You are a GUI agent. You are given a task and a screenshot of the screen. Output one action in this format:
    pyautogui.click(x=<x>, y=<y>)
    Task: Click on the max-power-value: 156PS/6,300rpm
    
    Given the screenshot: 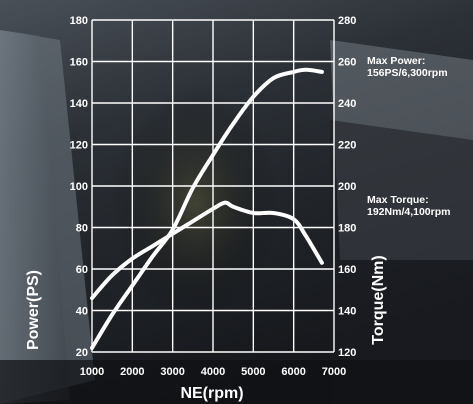 What is the action you would take?
    pyautogui.click(x=407, y=73)
    